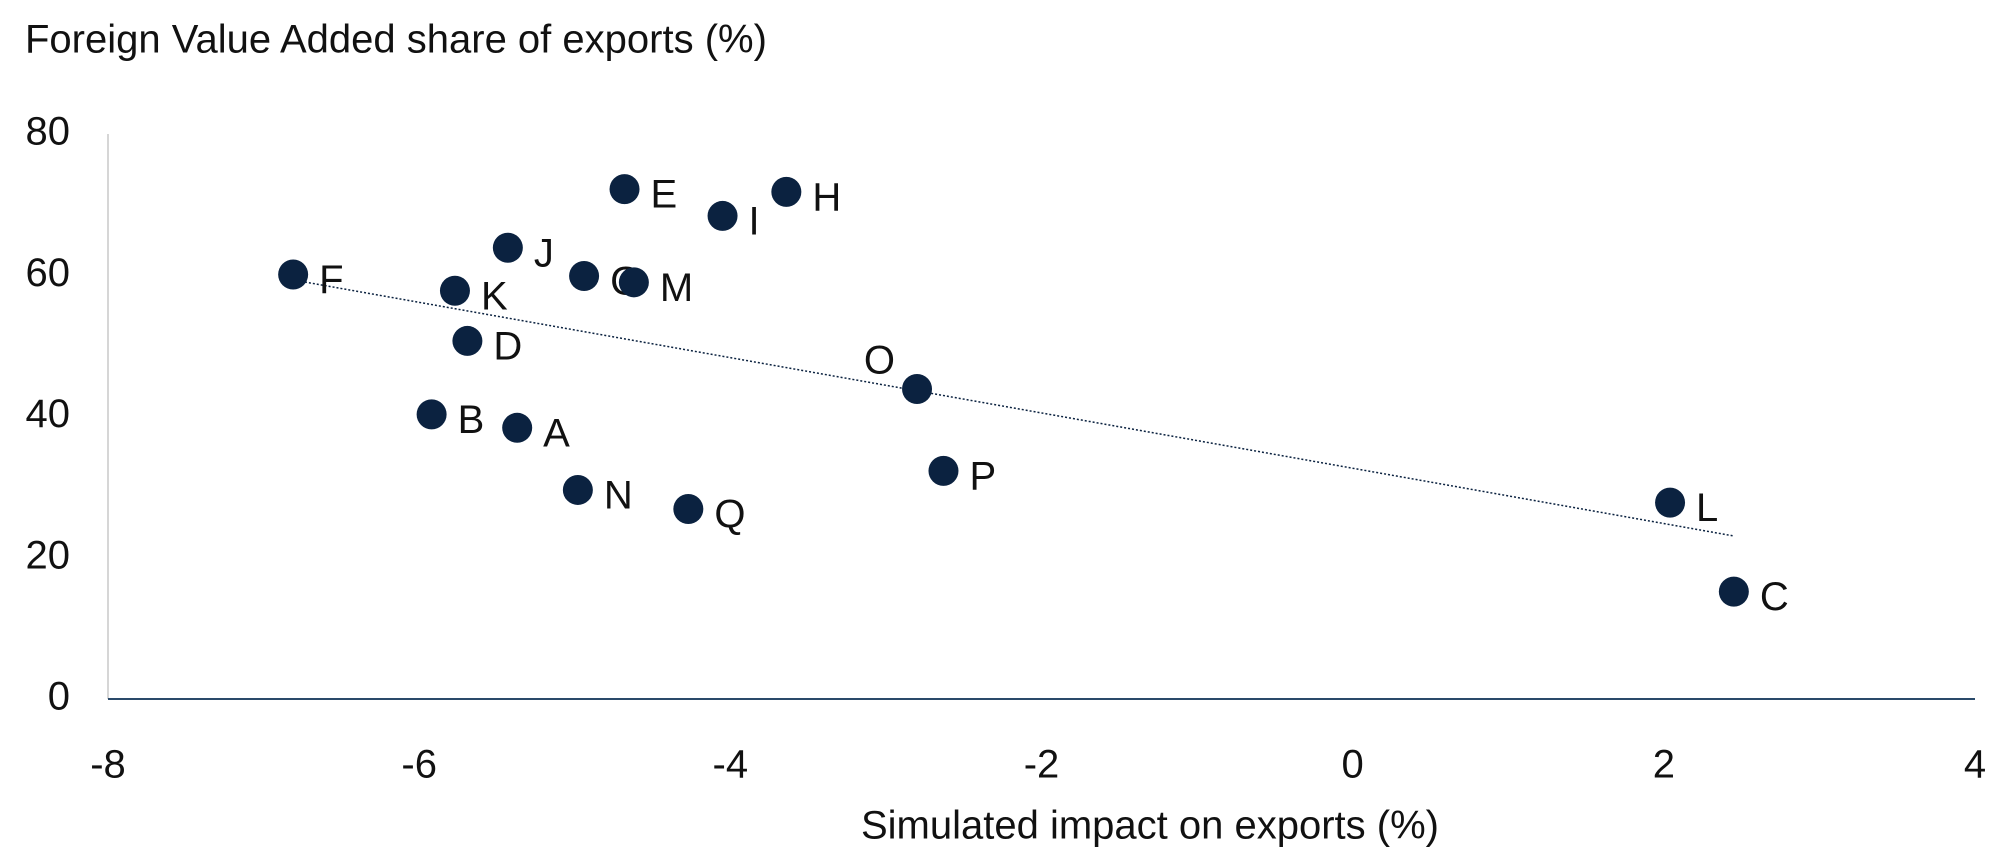 The width and height of the screenshot is (2000, 858). I want to click on point-label: N, so click(618, 496).